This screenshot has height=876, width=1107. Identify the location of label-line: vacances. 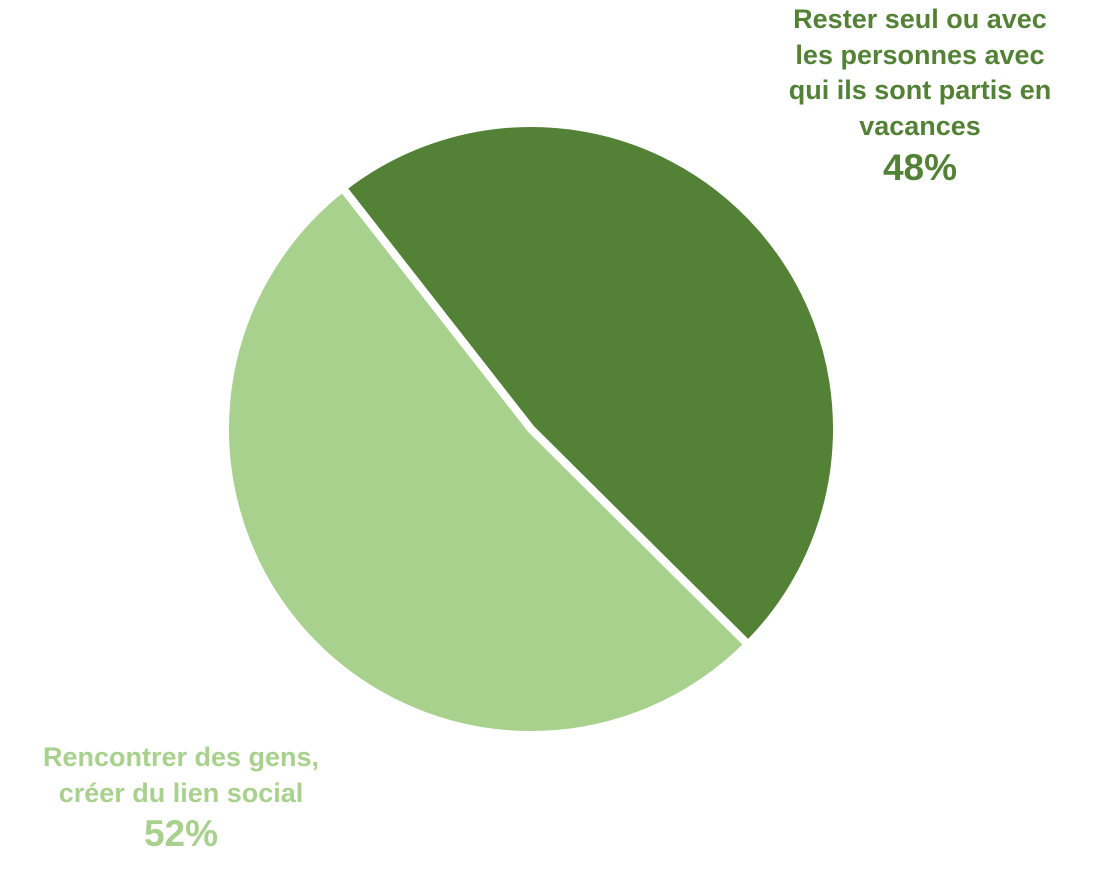
(920, 125).